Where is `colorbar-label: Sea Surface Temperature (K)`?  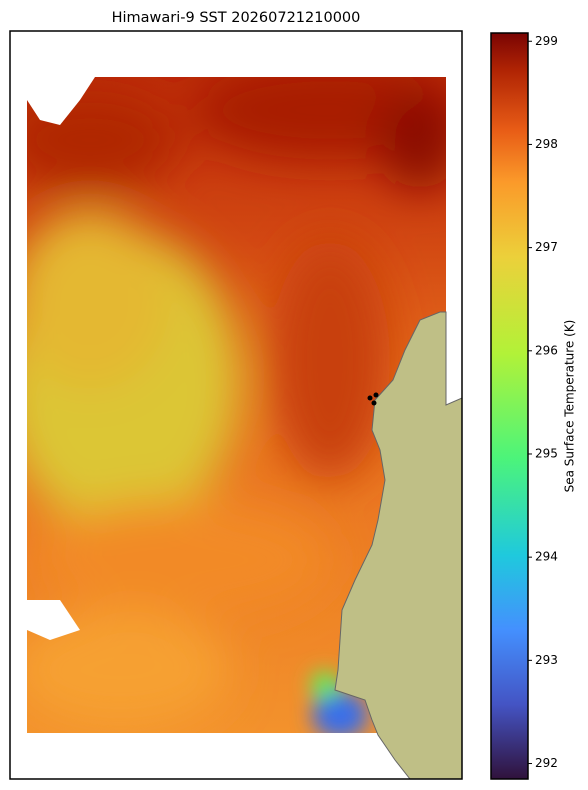 colorbar-label: Sea Surface Temperature (K) is located at coordinates (570, 406).